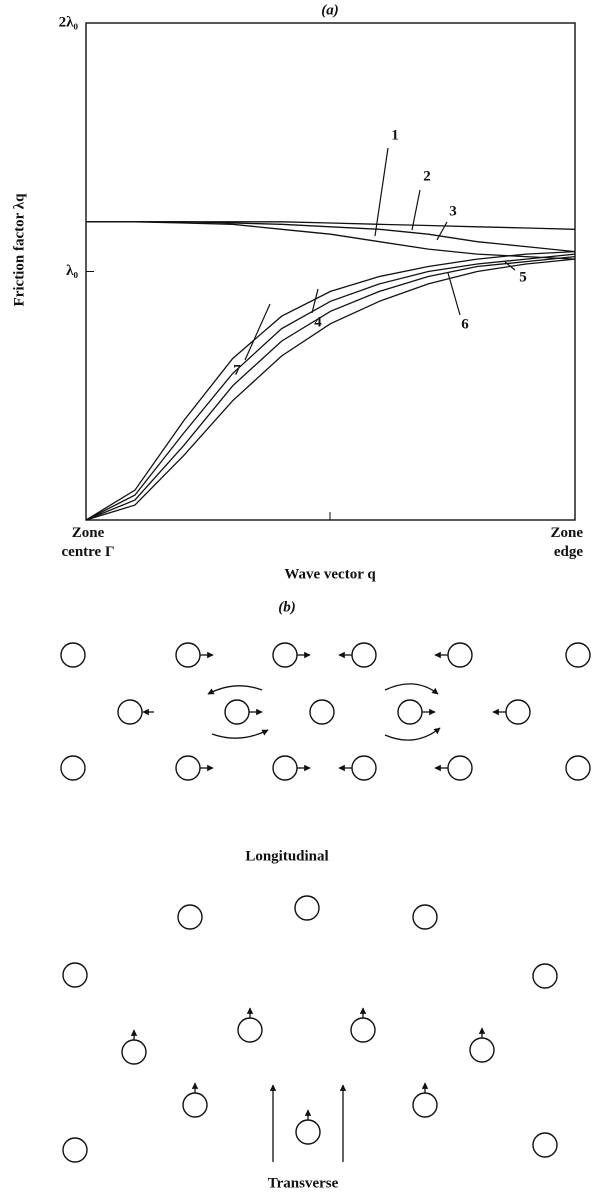 The height and width of the screenshot is (1198, 595). Describe the element at coordinates (453, 211) in the screenshot. I see `curve-label: 3` at that location.